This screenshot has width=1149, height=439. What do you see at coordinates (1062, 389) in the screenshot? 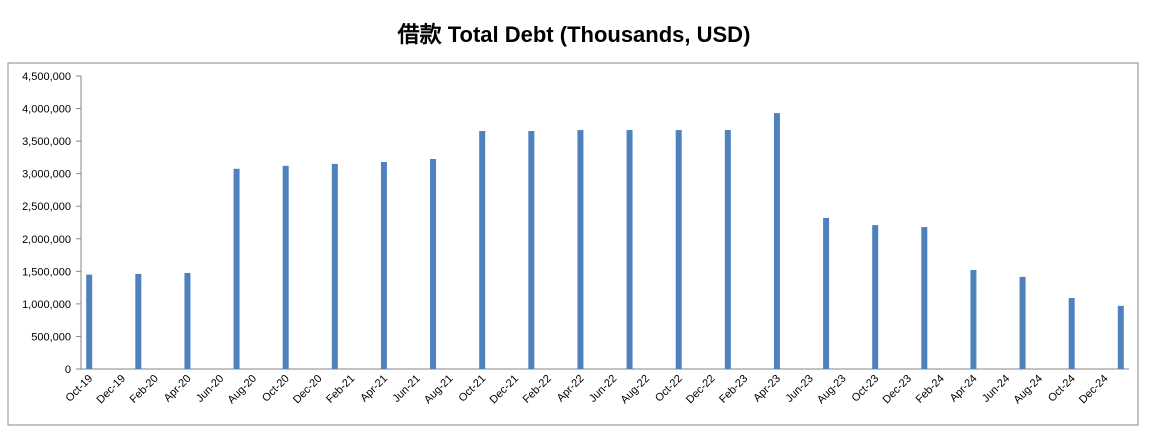
I see `x-tick-label: Oct-24` at bounding box center [1062, 389].